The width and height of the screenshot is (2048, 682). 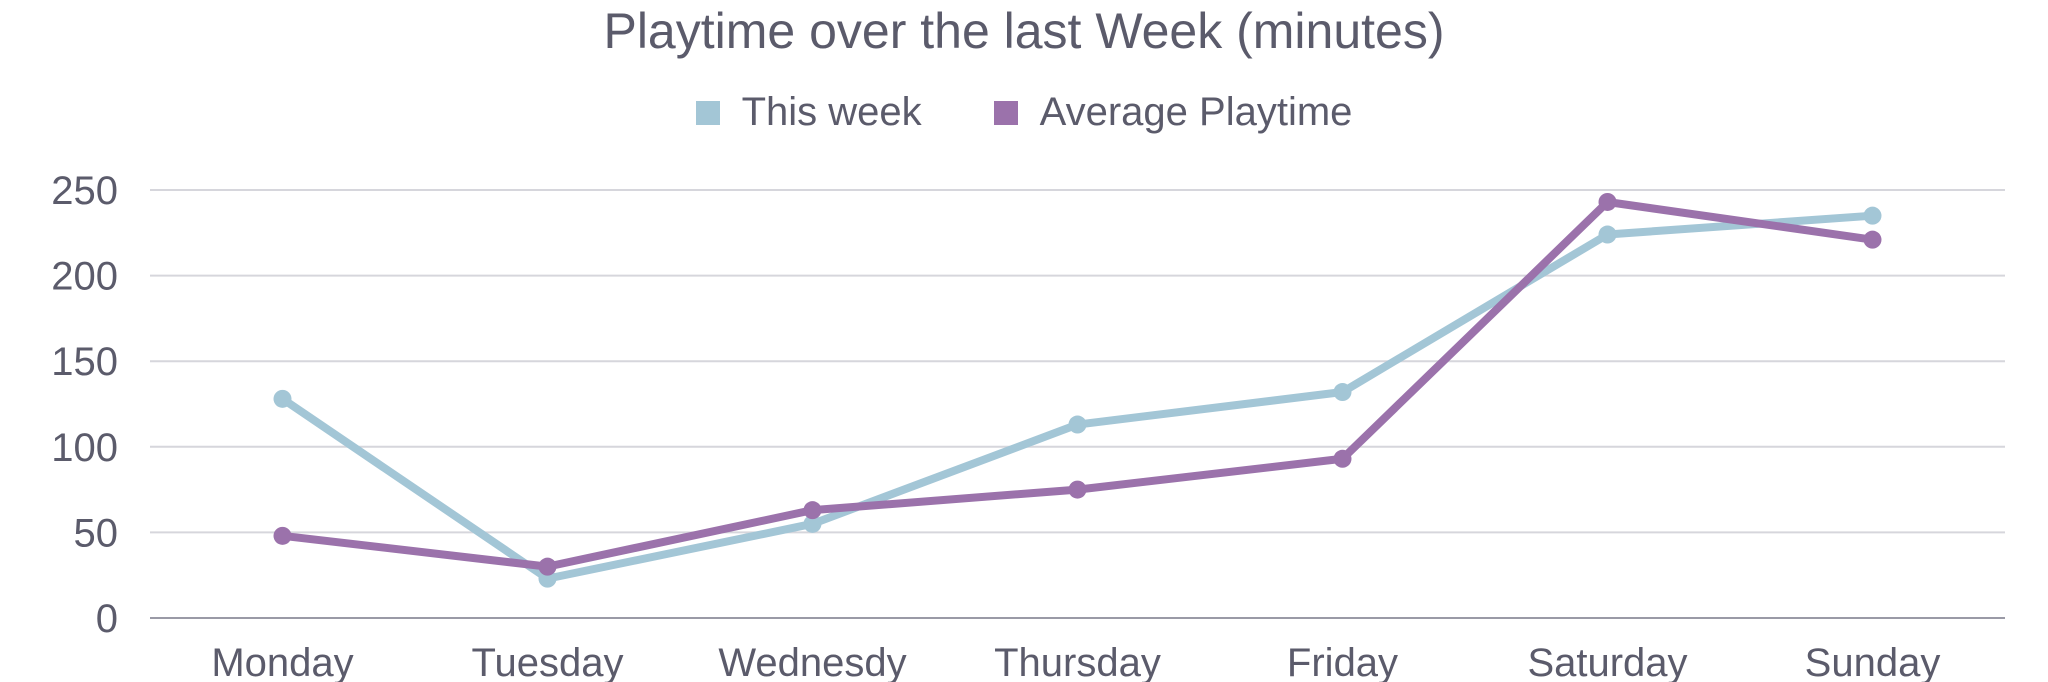 What do you see at coordinates (1607, 661) in the screenshot?
I see `x-tick-label: Saturday` at bounding box center [1607, 661].